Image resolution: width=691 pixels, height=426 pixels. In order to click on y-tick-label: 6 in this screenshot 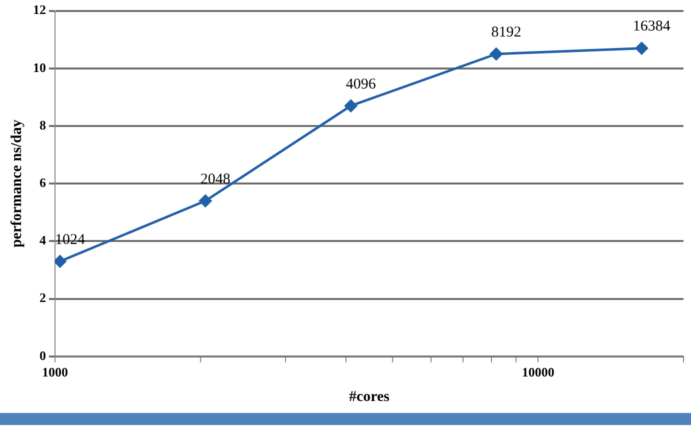, I will do `click(43, 182)`.